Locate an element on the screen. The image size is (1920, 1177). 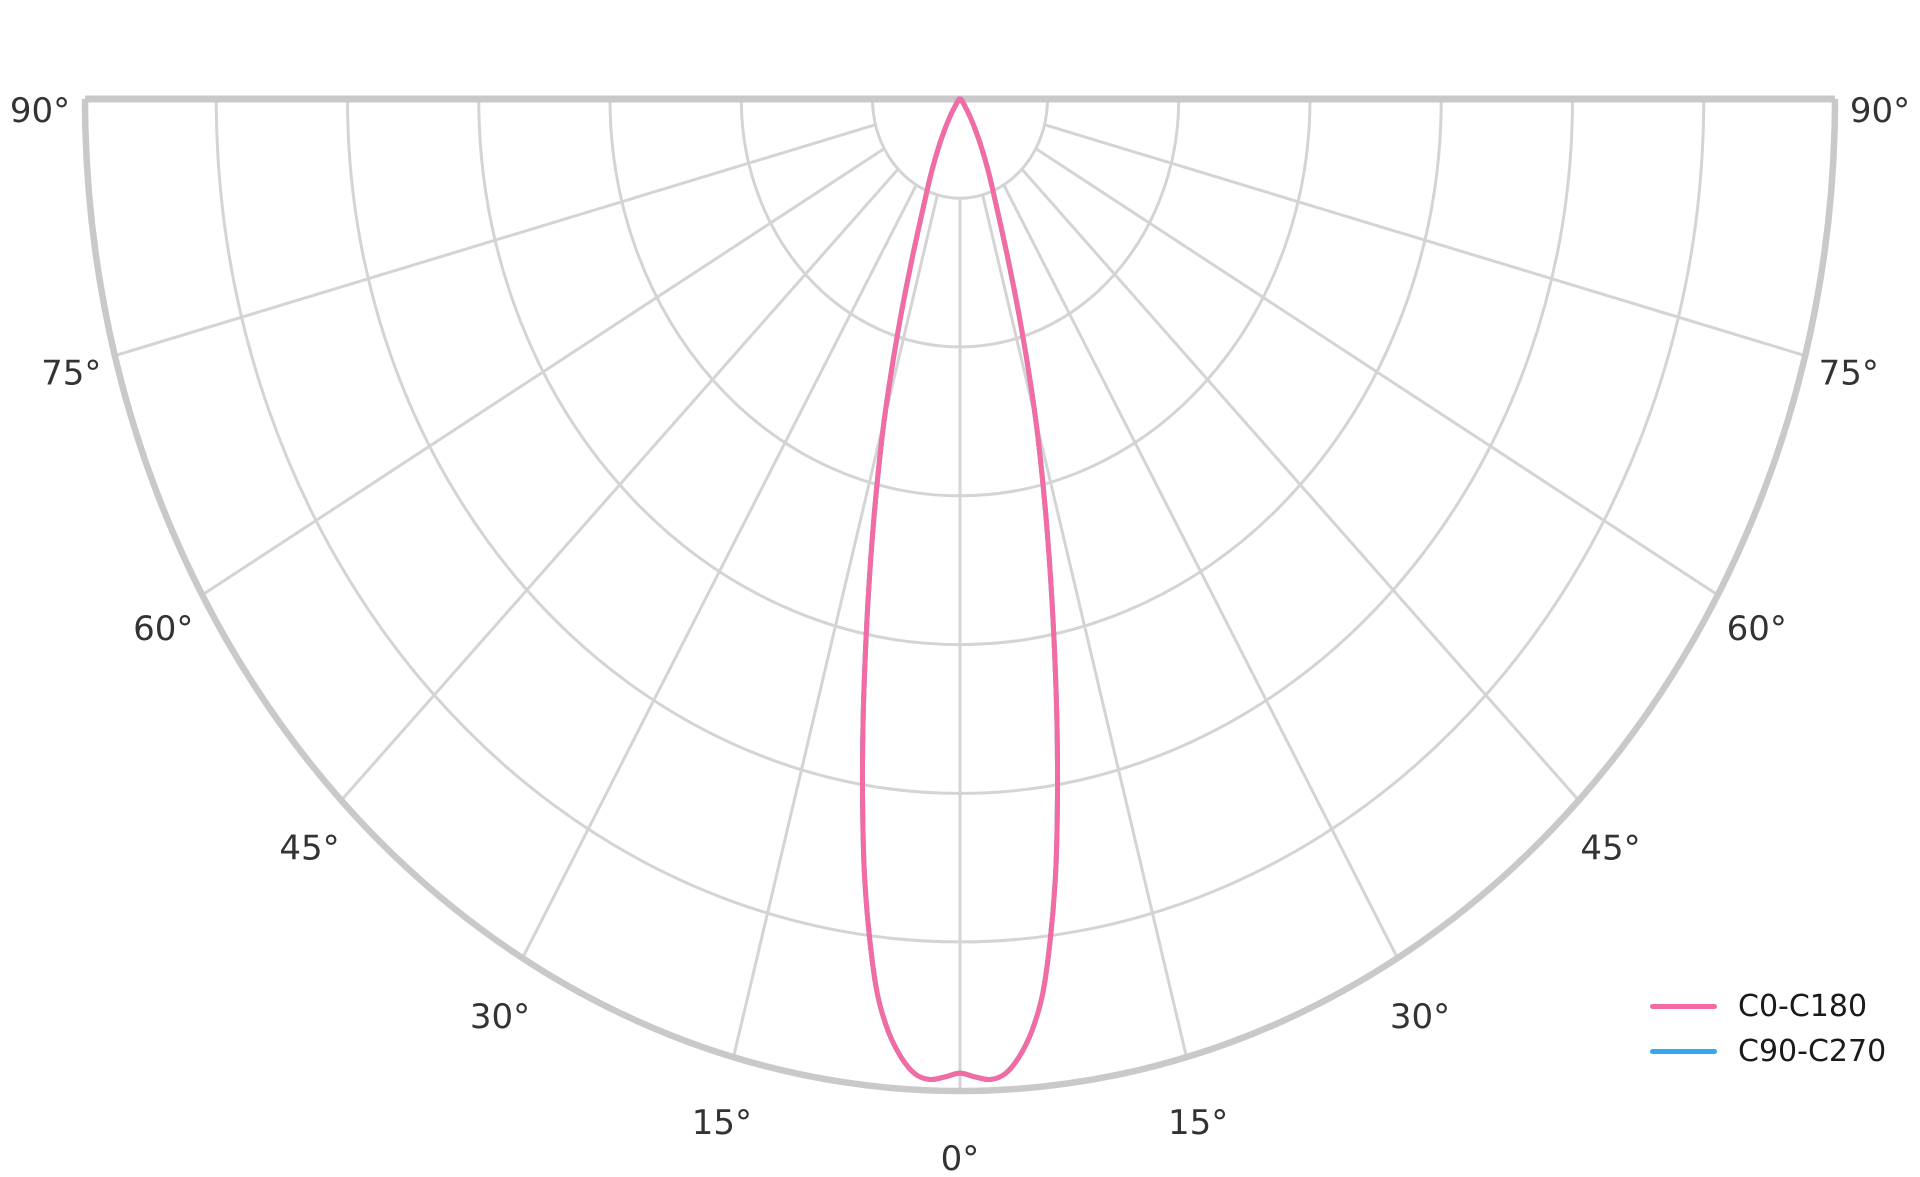
legend-swatch-c90-c270 is located at coordinates (1683, 1051).